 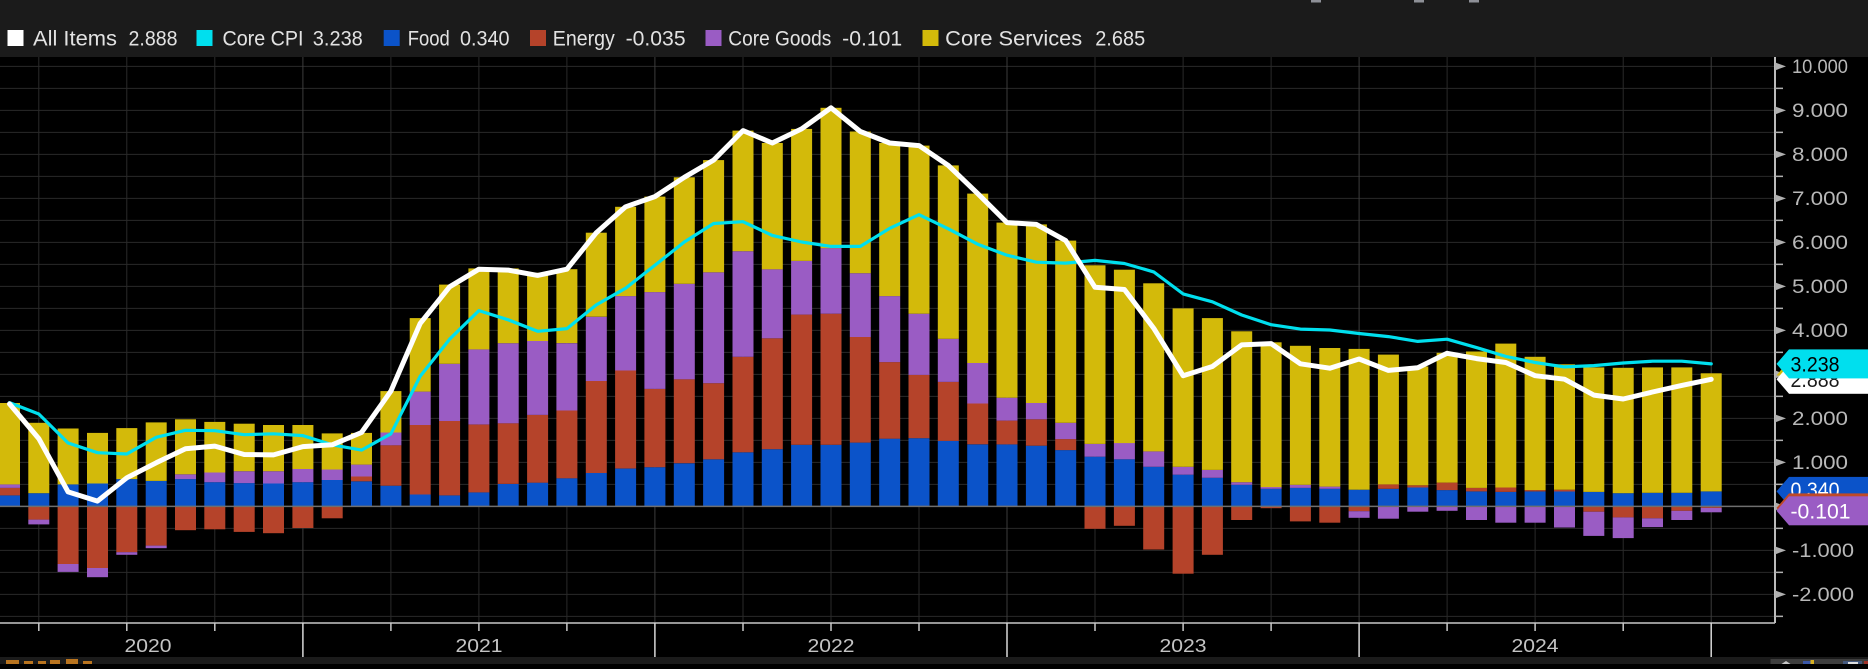 What do you see at coordinates (263, 39) in the screenshot?
I see `svg-text: Core CPI` at bounding box center [263, 39].